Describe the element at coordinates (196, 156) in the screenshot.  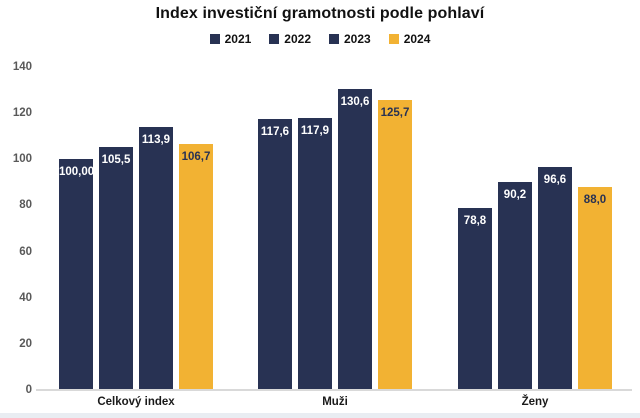
I see `bar-value-label: 106,7` at that location.